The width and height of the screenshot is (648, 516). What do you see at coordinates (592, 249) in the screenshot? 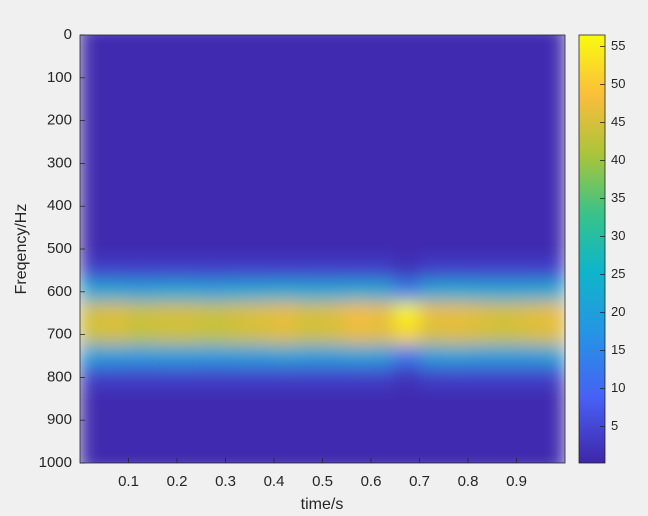
I see `colorbar` at bounding box center [592, 249].